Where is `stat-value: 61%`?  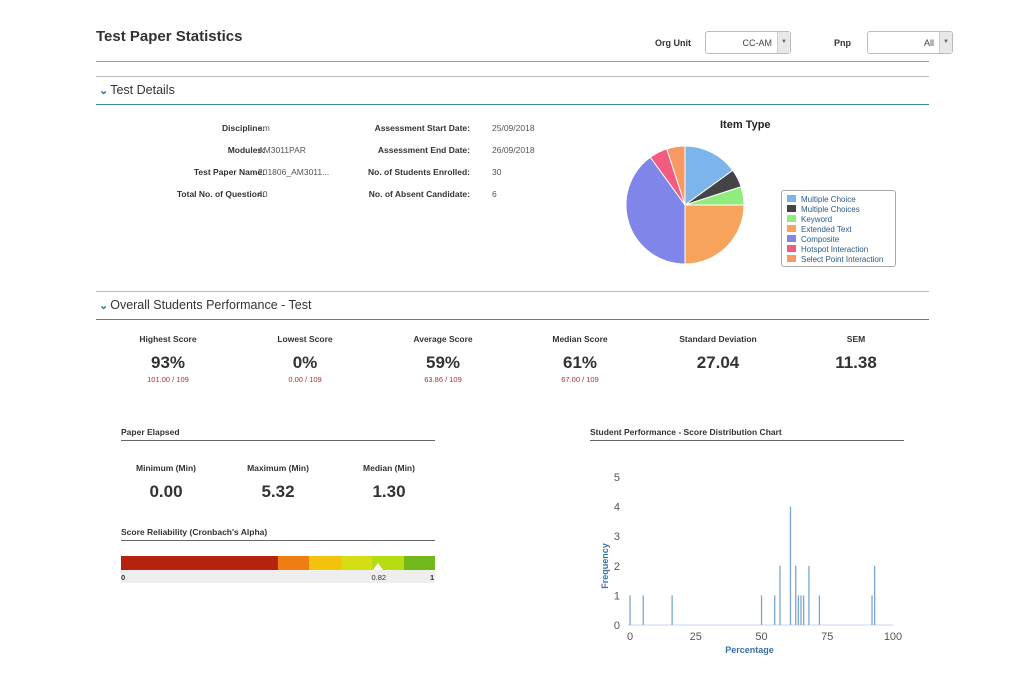 stat-value: 61% is located at coordinates (580, 362).